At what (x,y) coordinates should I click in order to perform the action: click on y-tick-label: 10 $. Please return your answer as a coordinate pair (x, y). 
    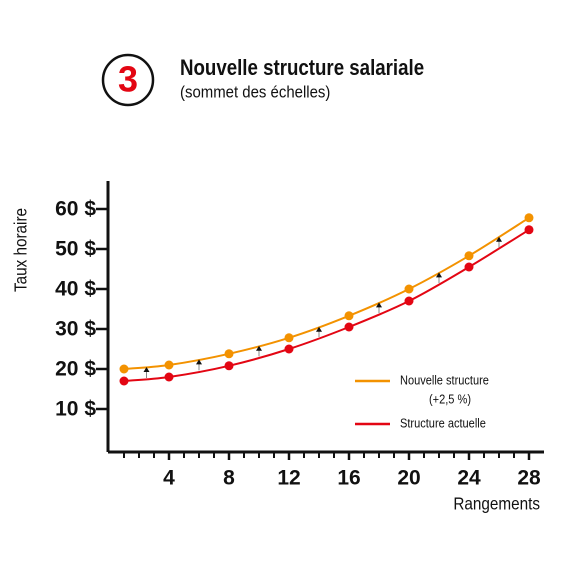
    Looking at the image, I should click on (75, 409).